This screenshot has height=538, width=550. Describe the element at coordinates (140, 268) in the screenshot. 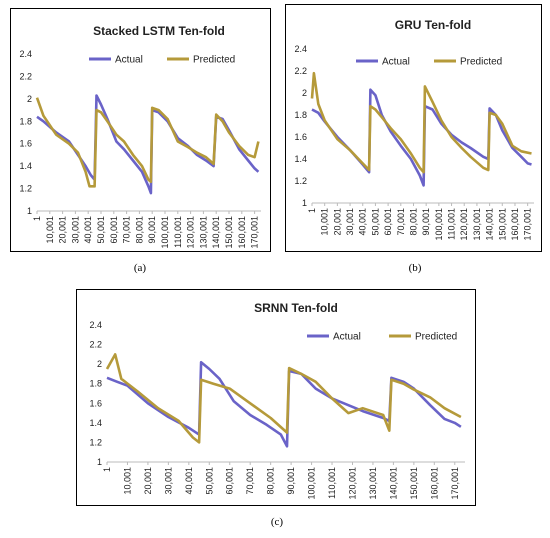

I see `caption-a: (a)` at that location.